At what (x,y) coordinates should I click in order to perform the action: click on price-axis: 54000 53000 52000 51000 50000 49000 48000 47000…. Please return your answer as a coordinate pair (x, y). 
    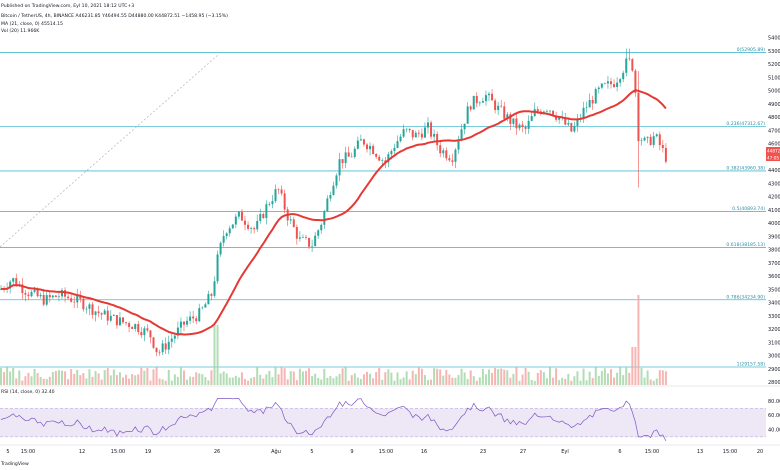
    Looking at the image, I should click on (774, 211).